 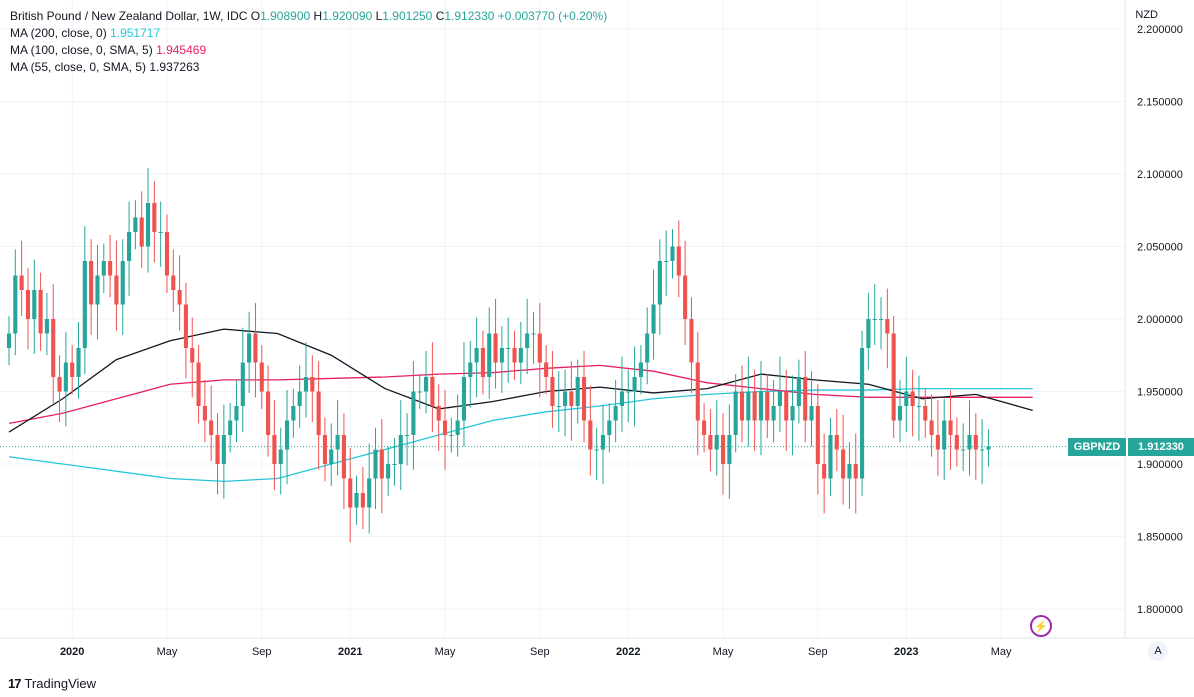 What do you see at coordinates (58, 33) in the screenshot?
I see `ma200-label: MA (200, close, 0)` at bounding box center [58, 33].